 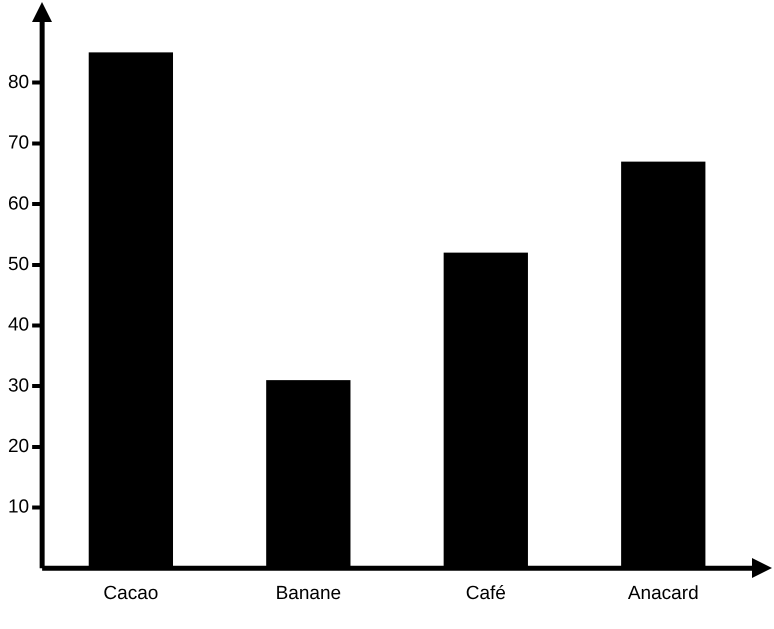 I want to click on y-tick-label: 70, so click(x=19, y=143).